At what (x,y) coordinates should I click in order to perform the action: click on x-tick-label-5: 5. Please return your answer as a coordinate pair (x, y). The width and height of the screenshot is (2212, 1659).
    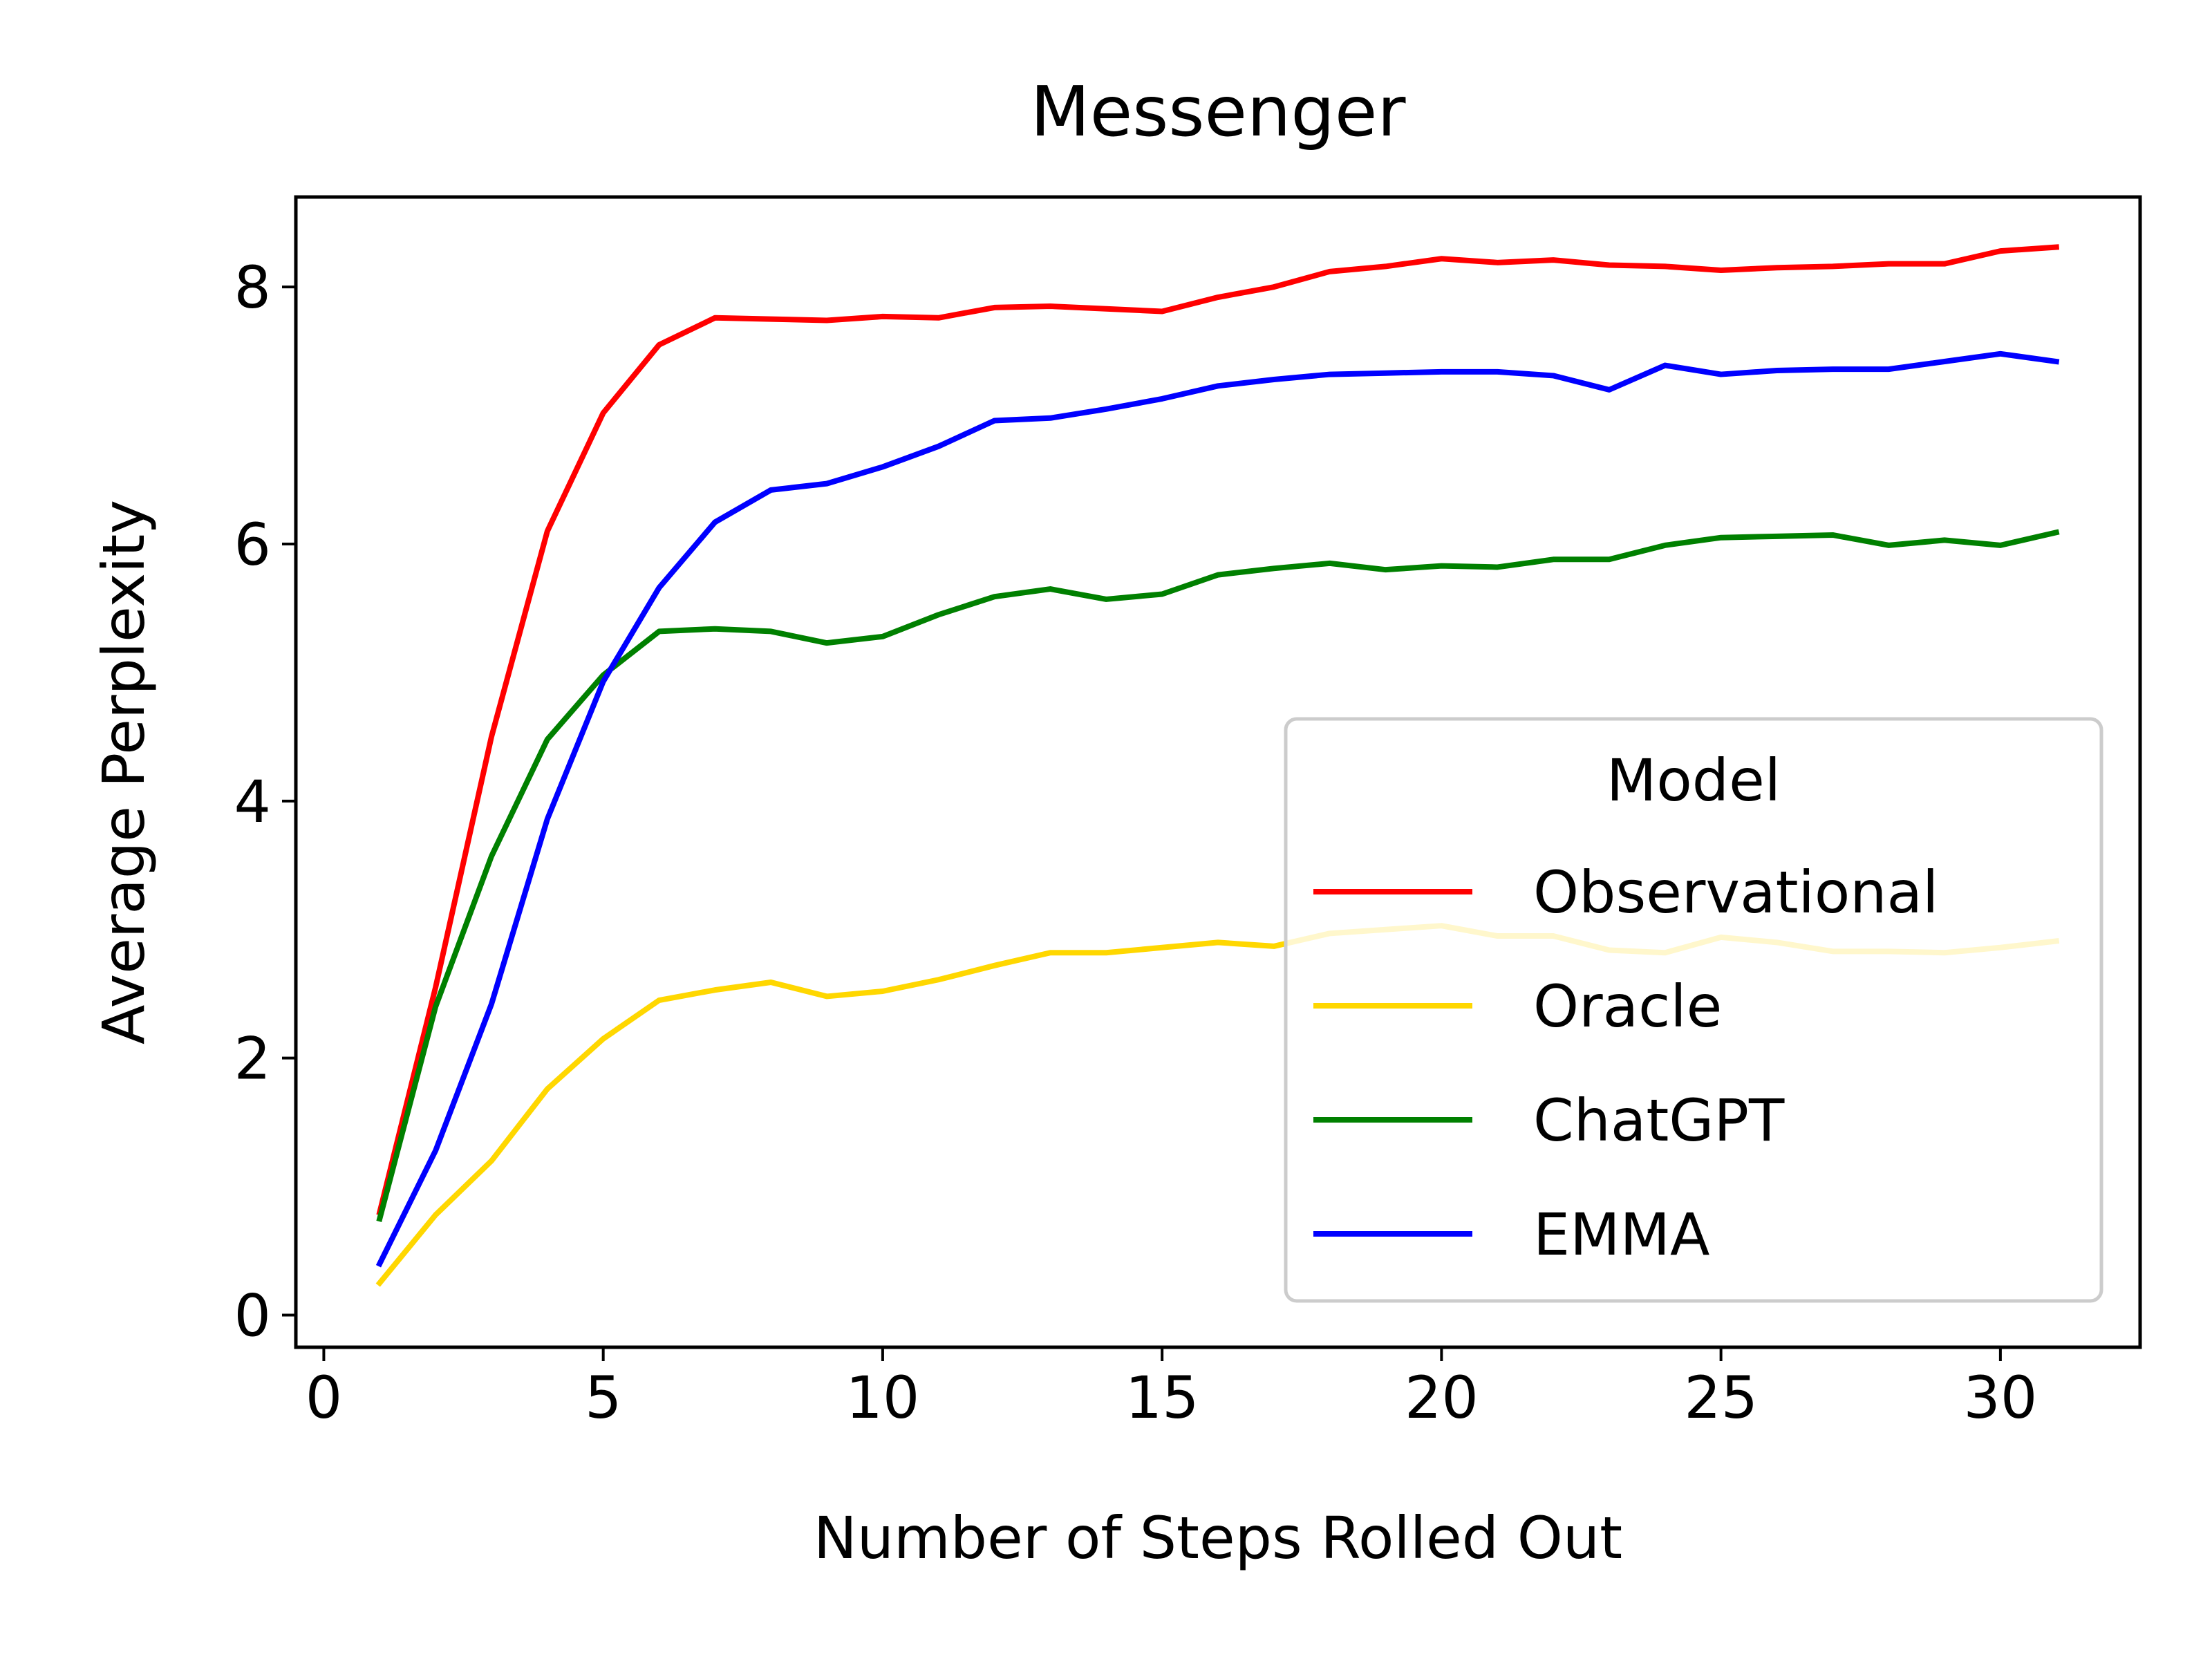
    Looking at the image, I should click on (603, 1398).